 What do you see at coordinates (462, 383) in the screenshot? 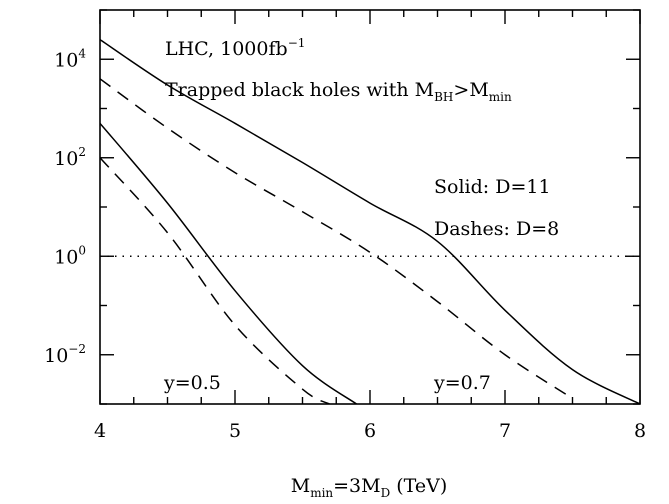
I see `label-y07: y=0.7` at bounding box center [462, 383].